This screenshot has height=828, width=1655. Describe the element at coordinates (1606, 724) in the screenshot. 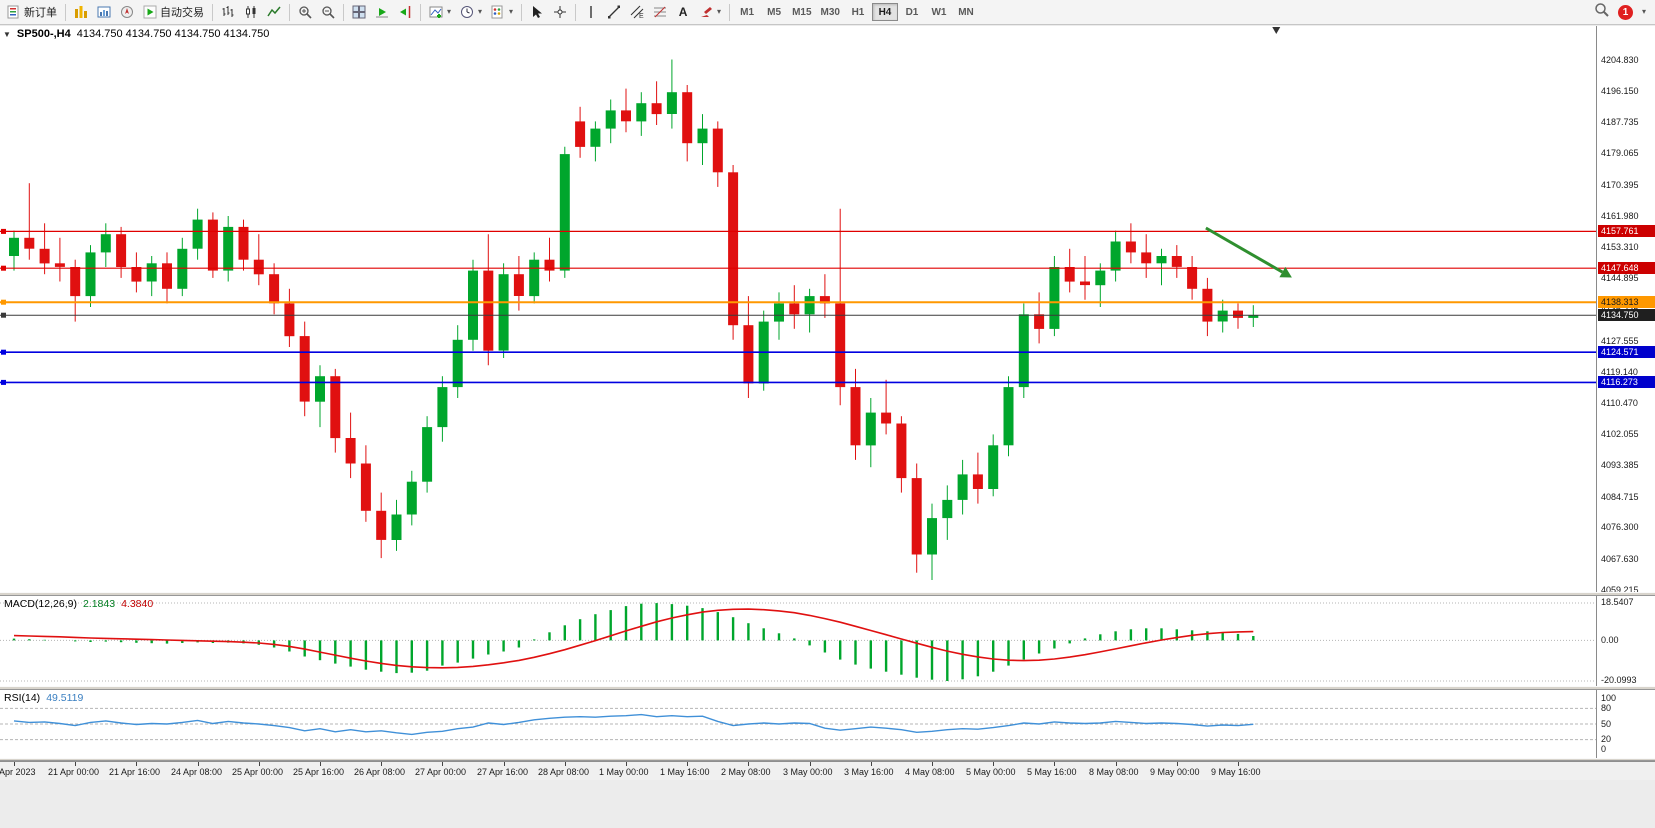

I see `rsi-scale-label: 50` at that location.